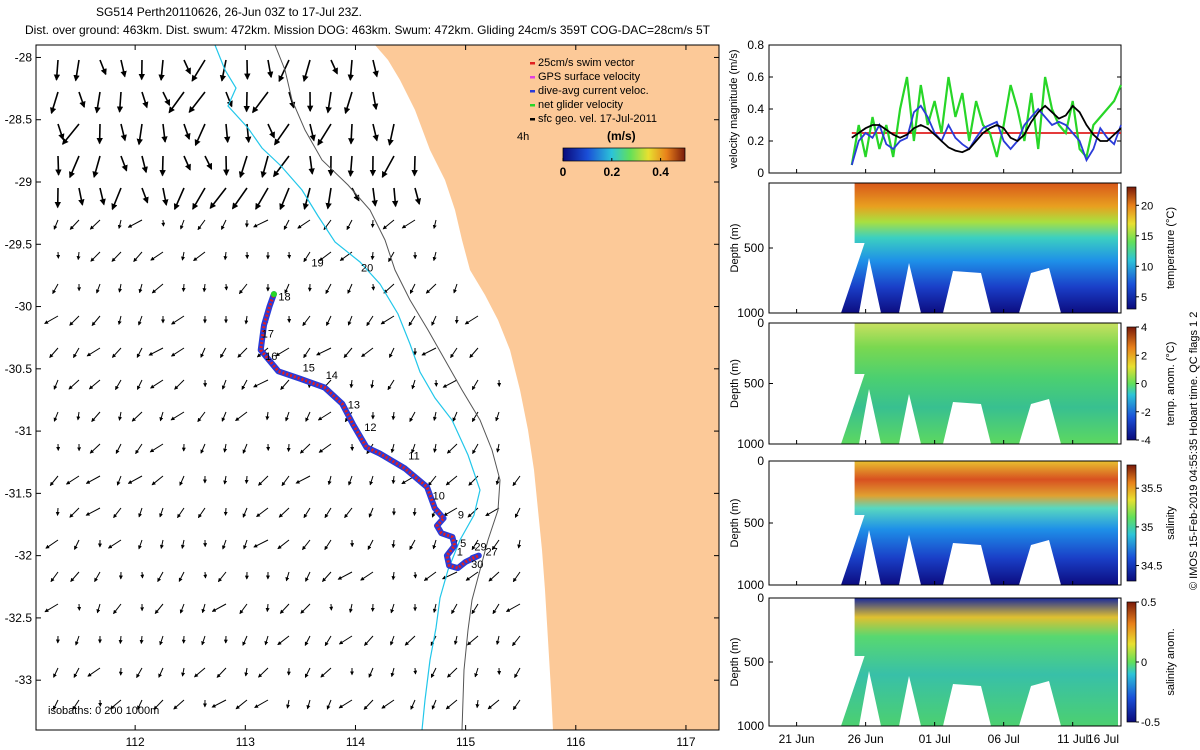 This screenshot has height=750, width=1200. What do you see at coordinates (1150, 723) in the screenshot?
I see `section-colorbar-tick-label: -0.5` at bounding box center [1150, 723].